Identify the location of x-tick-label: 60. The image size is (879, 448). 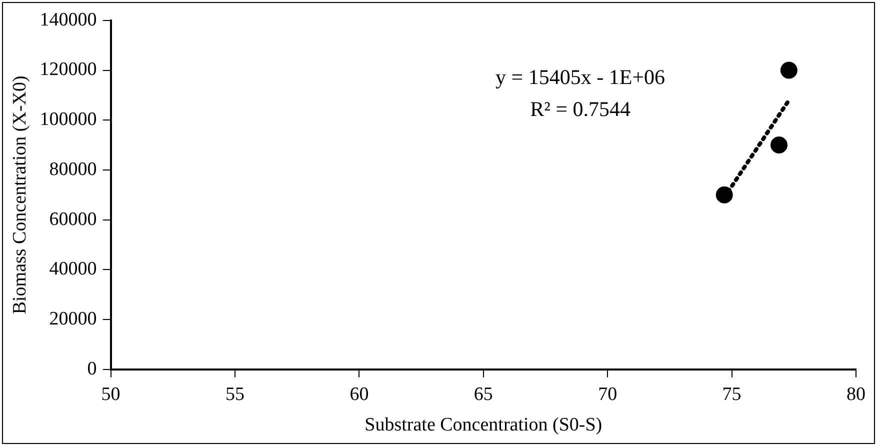
(359, 394).